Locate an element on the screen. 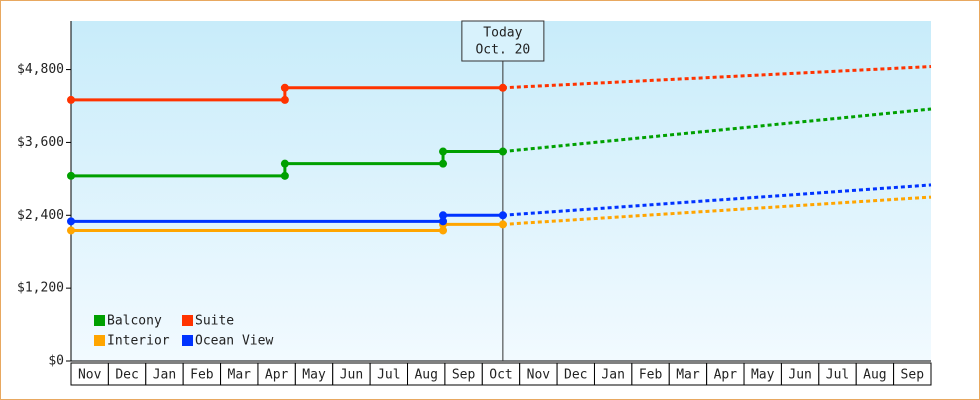  today-box is located at coordinates (503, 41).